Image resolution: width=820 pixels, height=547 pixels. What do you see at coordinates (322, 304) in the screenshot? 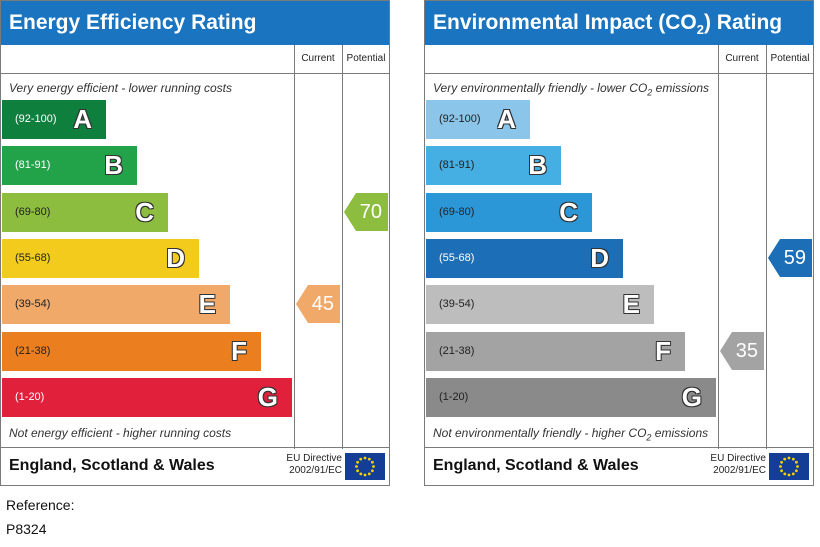
I see `marker-value: 45` at bounding box center [322, 304].